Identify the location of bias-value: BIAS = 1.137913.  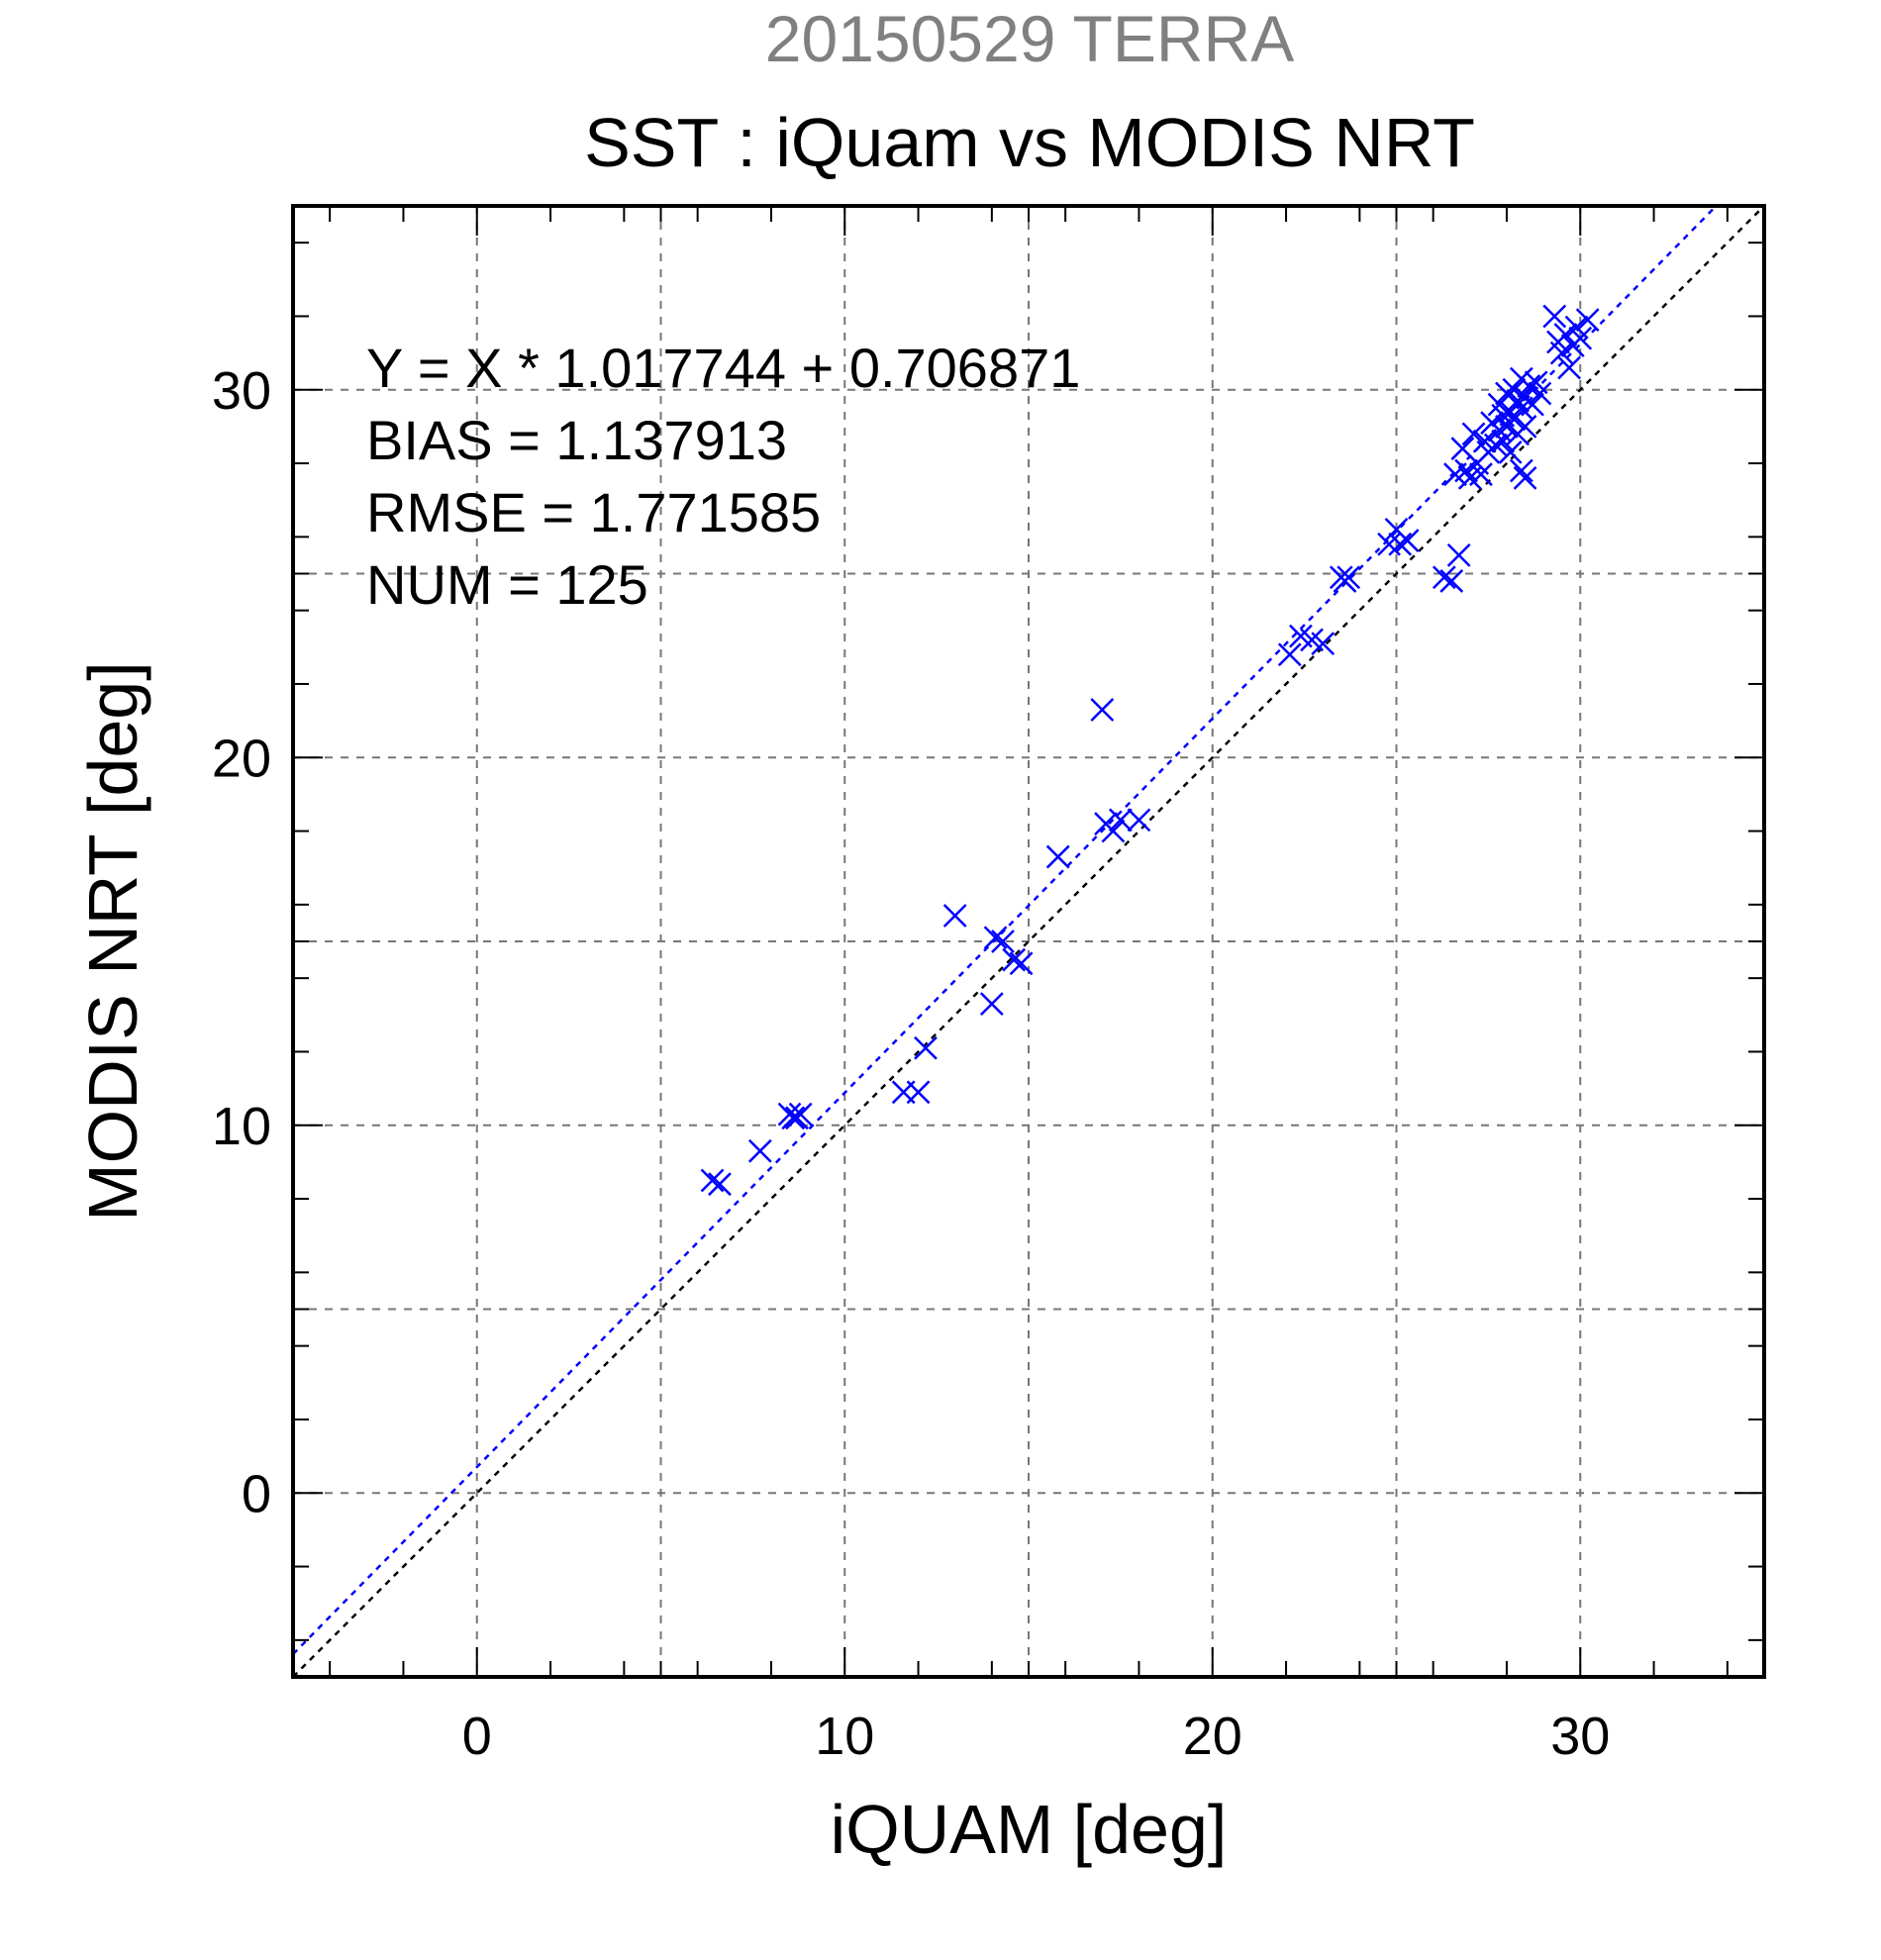
(576, 440).